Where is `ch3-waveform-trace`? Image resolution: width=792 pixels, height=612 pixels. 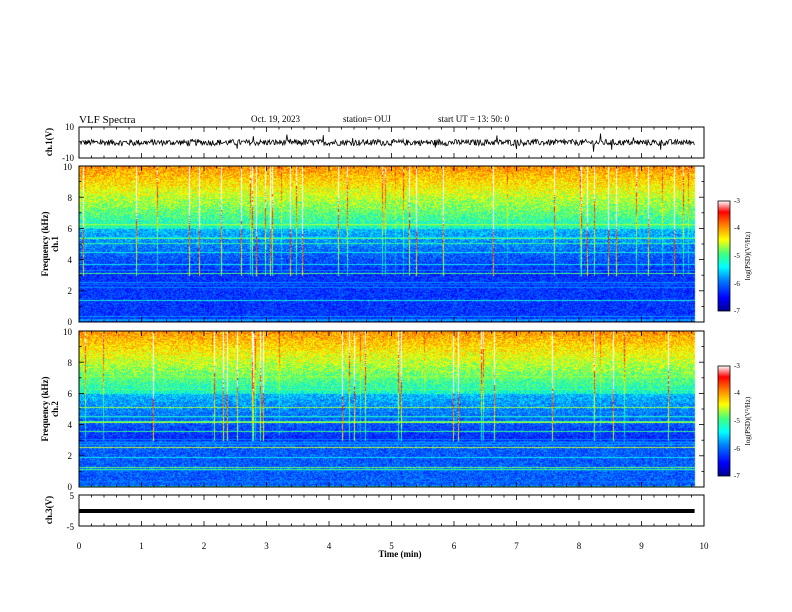 ch3-waveform-trace is located at coordinates (387, 511).